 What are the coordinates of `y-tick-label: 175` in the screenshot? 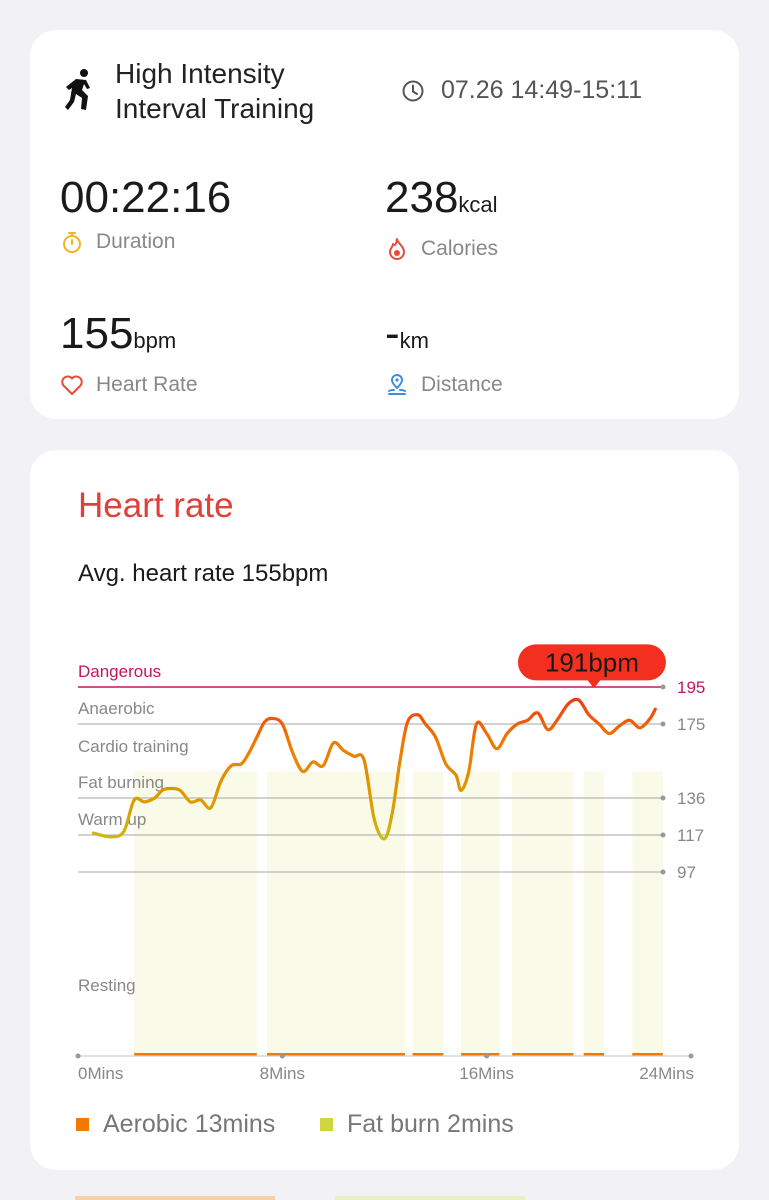 It's located at (691, 724).